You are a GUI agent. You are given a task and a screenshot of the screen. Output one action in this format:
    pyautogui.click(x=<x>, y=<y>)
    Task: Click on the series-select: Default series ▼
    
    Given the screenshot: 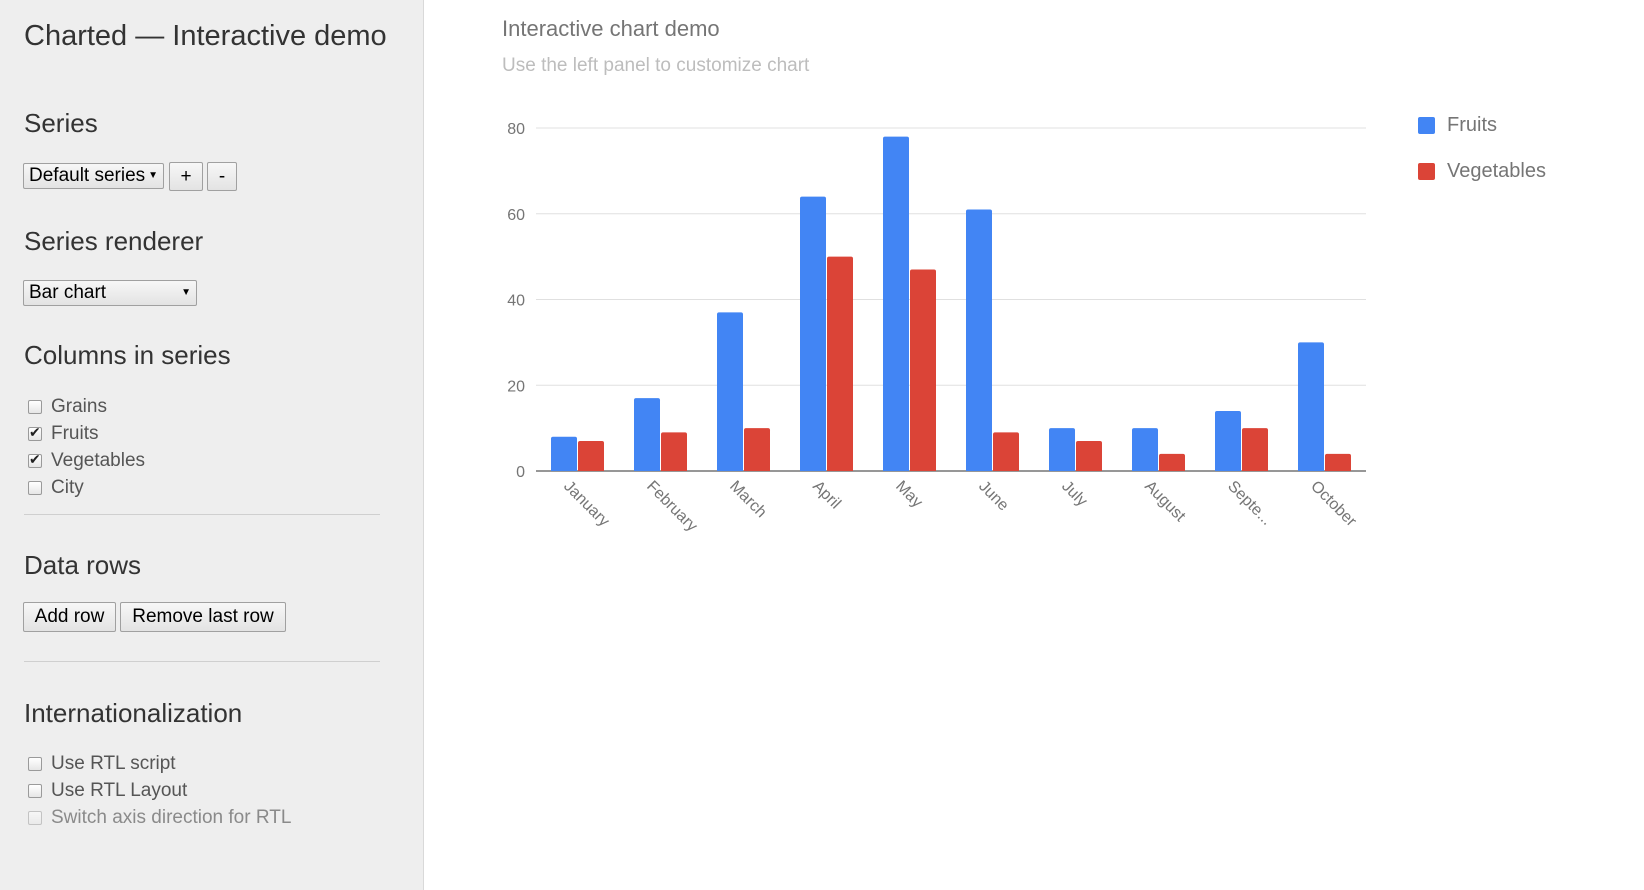 What is the action you would take?
    pyautogui.click(x=93, y=176)
    